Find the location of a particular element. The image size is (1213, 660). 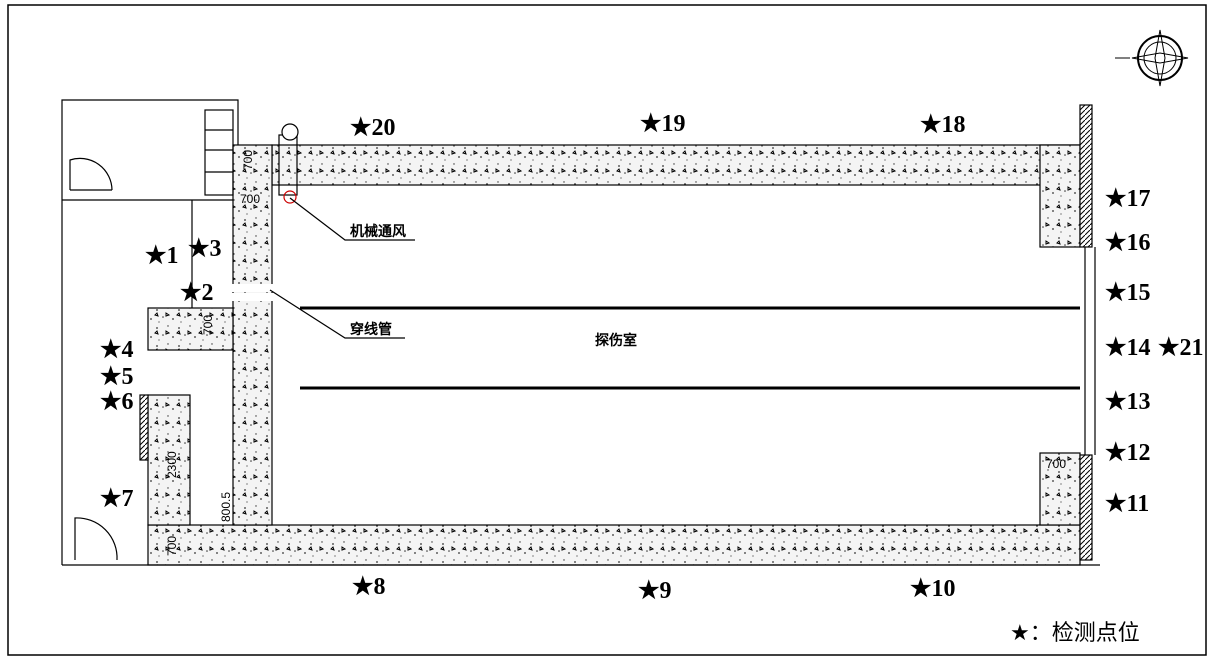

label: 机械通风 is located at coordinates (378, 231).